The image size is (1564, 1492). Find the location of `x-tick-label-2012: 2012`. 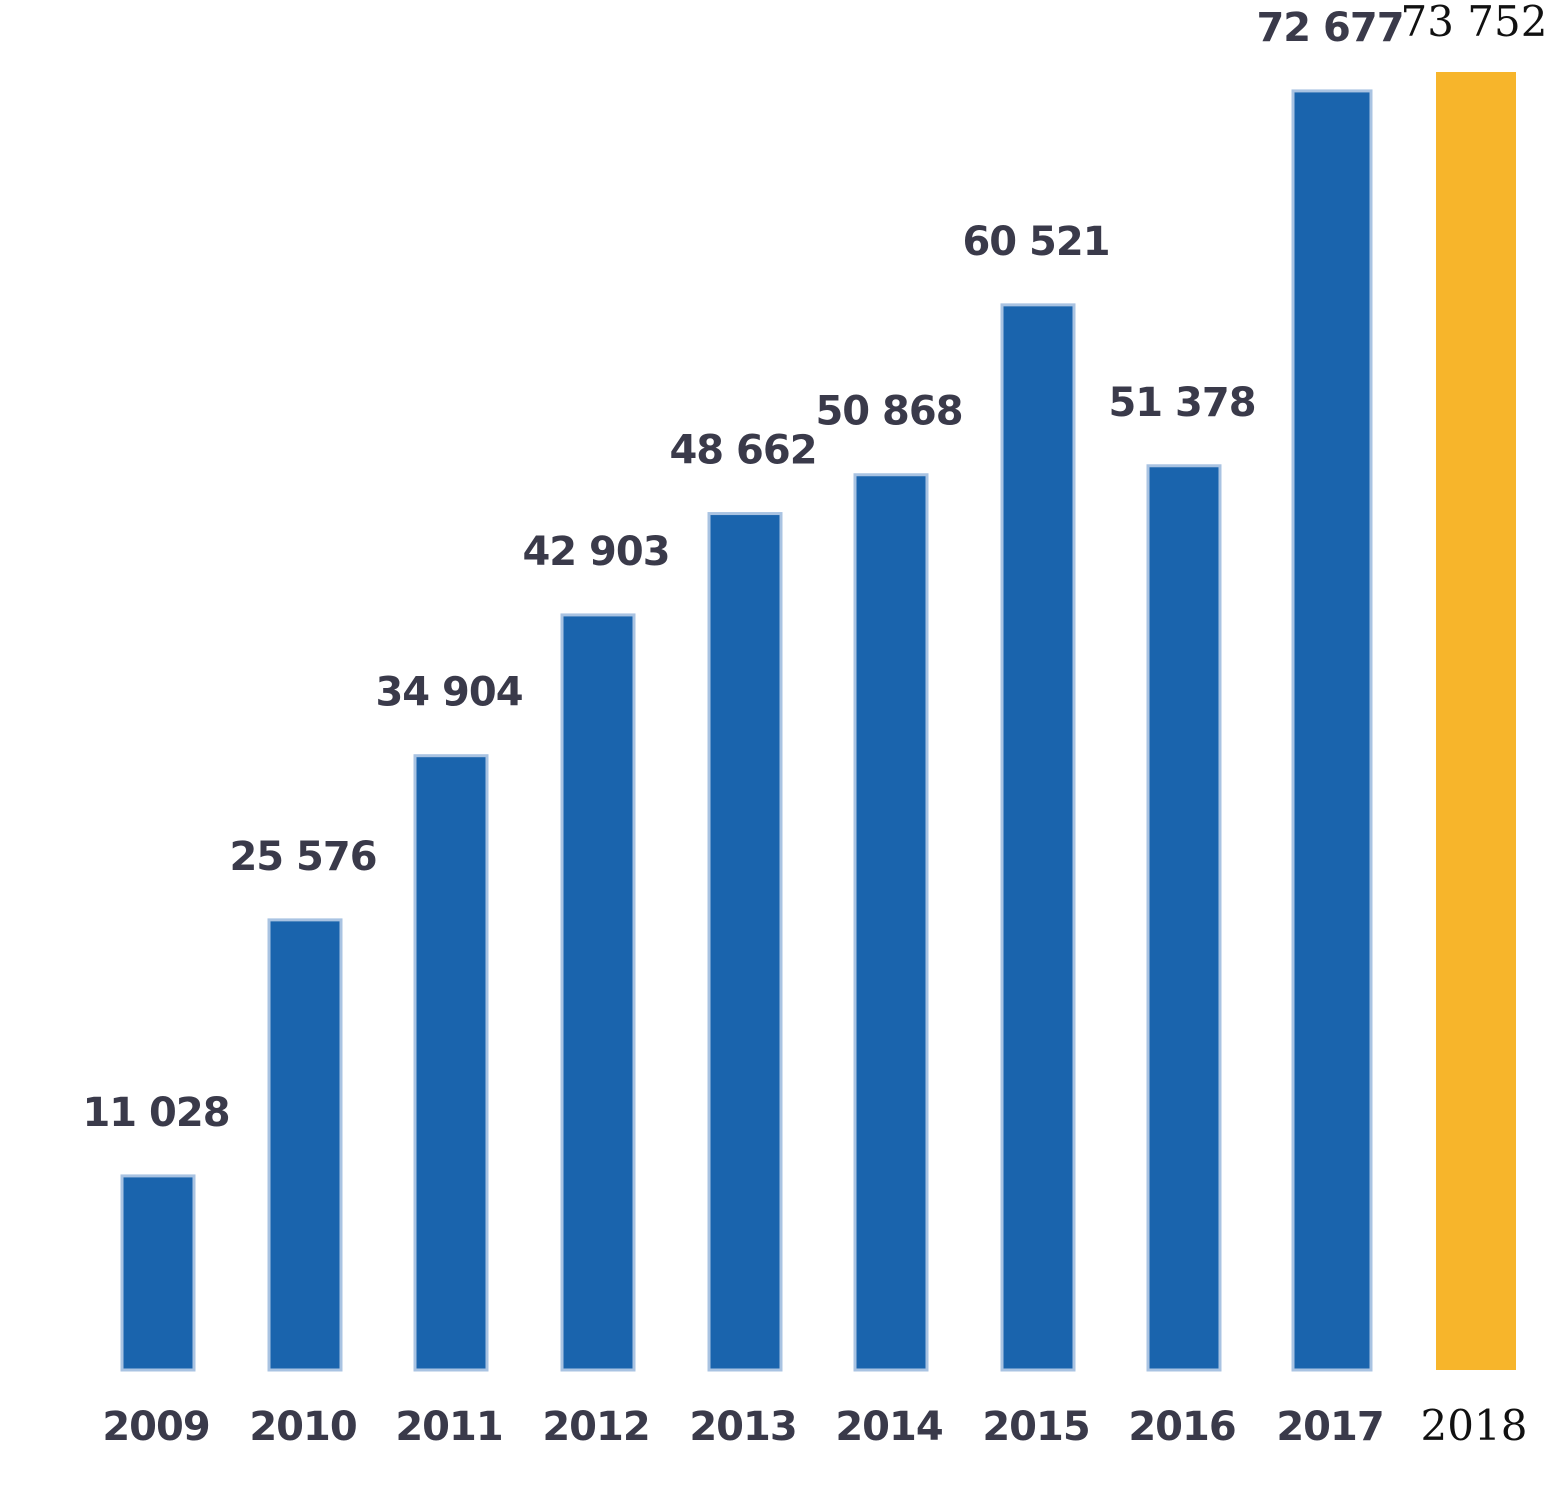

x-tick-label-2012: 2012 is located at coordinates (595, 1427).